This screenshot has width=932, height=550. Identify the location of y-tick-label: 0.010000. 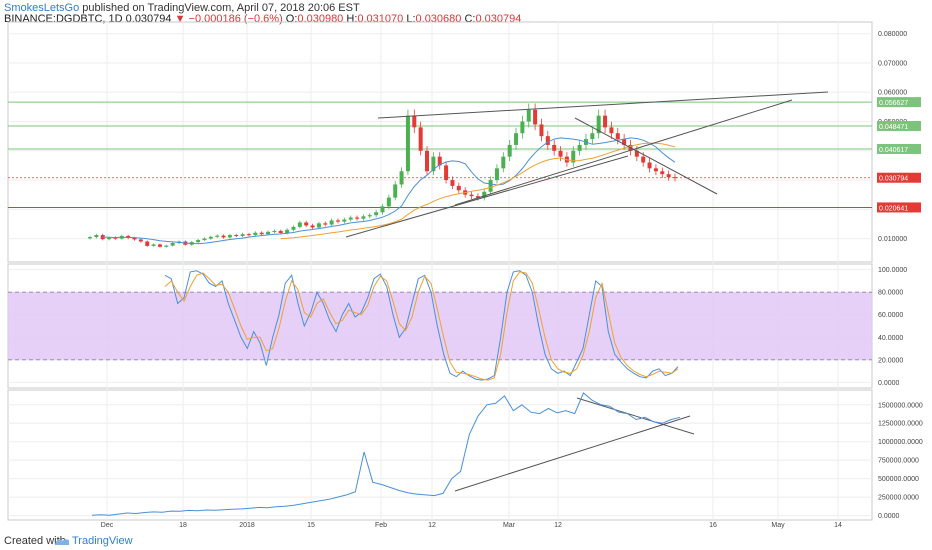
(892, 239).